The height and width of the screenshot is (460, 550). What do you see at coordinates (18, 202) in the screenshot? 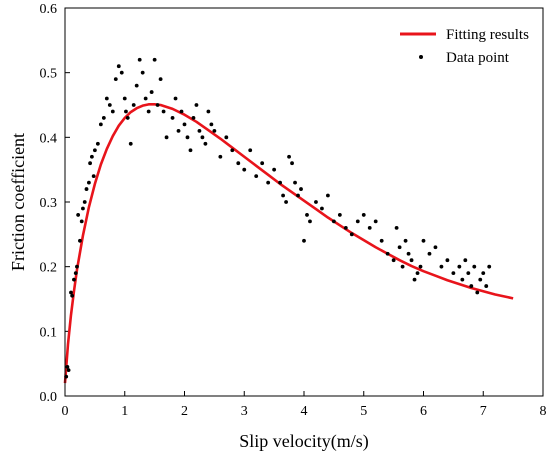
I see `y-axis-title: Friction coefficient` at bounding box center [18, 202].